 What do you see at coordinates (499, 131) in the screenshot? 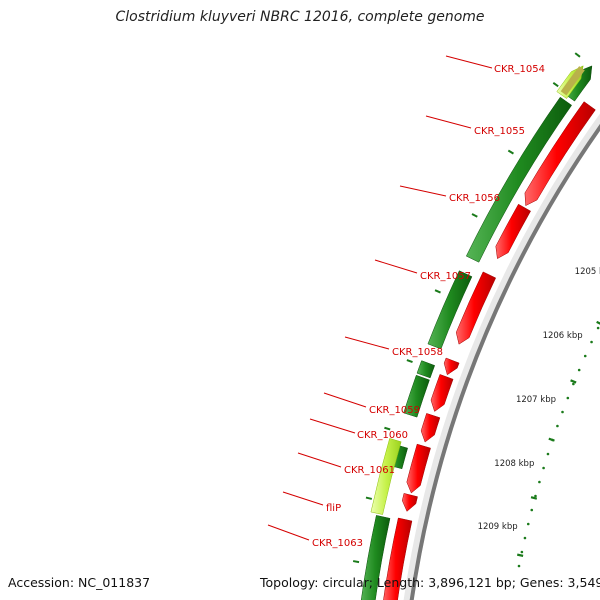
I see `gene-label: CKR_1055` at bounding box center [499, 131].